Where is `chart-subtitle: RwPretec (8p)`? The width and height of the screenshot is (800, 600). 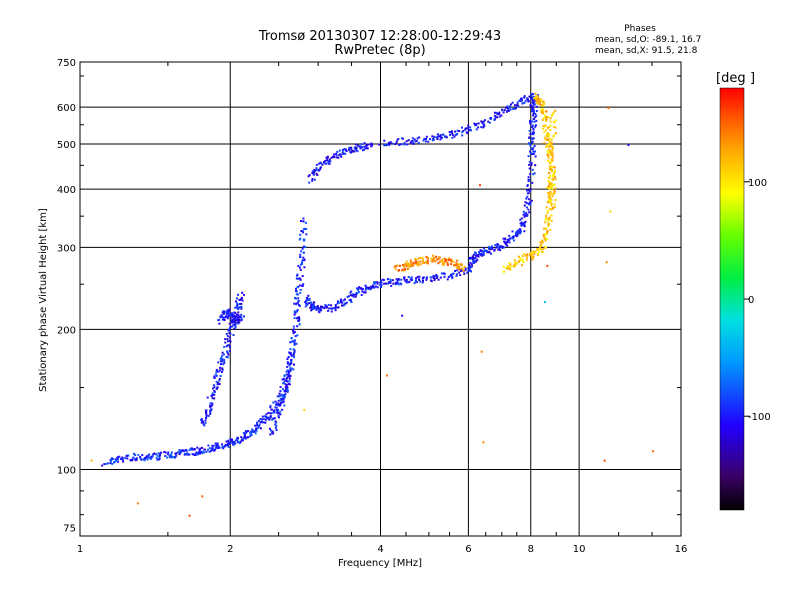 chart-subtitle: RwPretec (8p) is located at coordinates (379, 50).